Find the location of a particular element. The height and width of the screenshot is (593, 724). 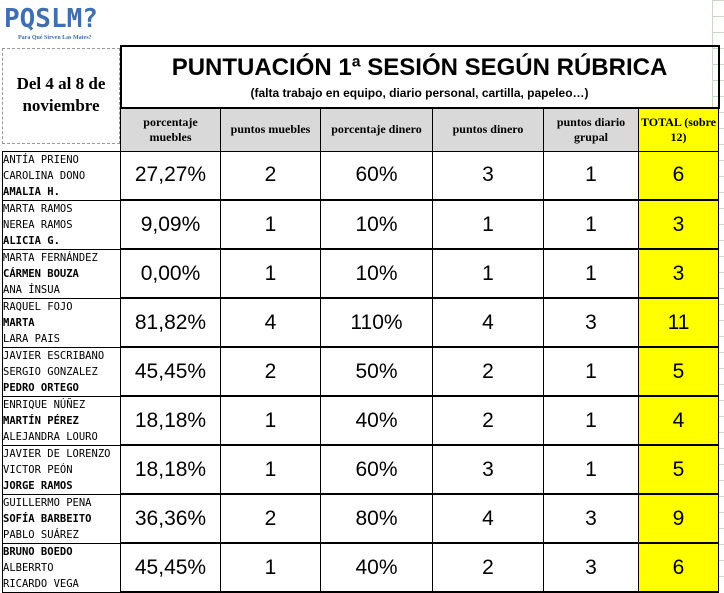

student-name: RAQUEL FOJO is located at coordinates (38, 306).